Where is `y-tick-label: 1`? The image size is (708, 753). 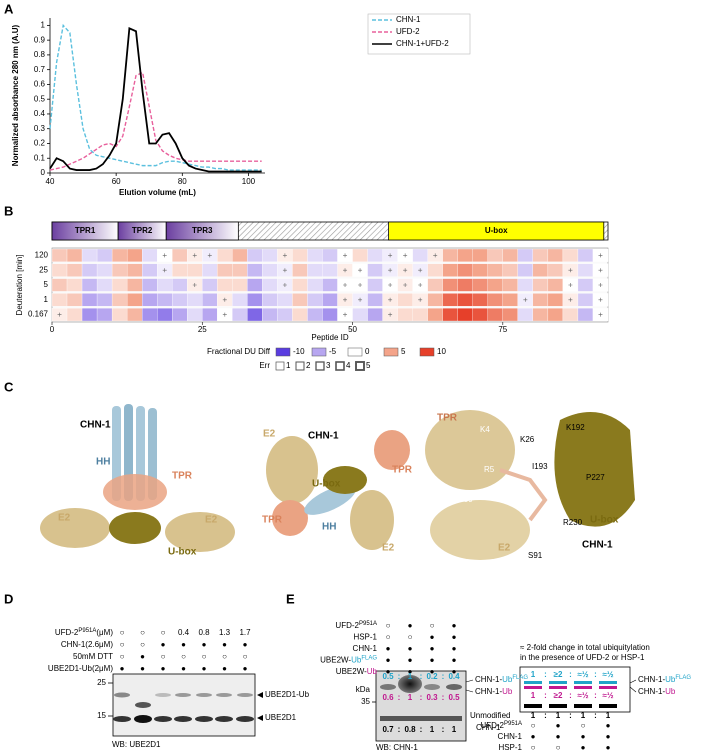
y-tick-label: 1 is located at coordinates (43, 24).